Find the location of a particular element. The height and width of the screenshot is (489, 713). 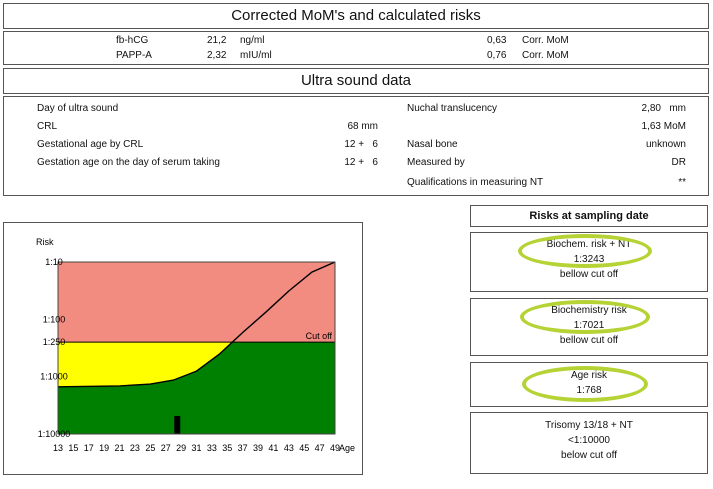

x-tick-label: 27 is located at coordinates (166, 448).